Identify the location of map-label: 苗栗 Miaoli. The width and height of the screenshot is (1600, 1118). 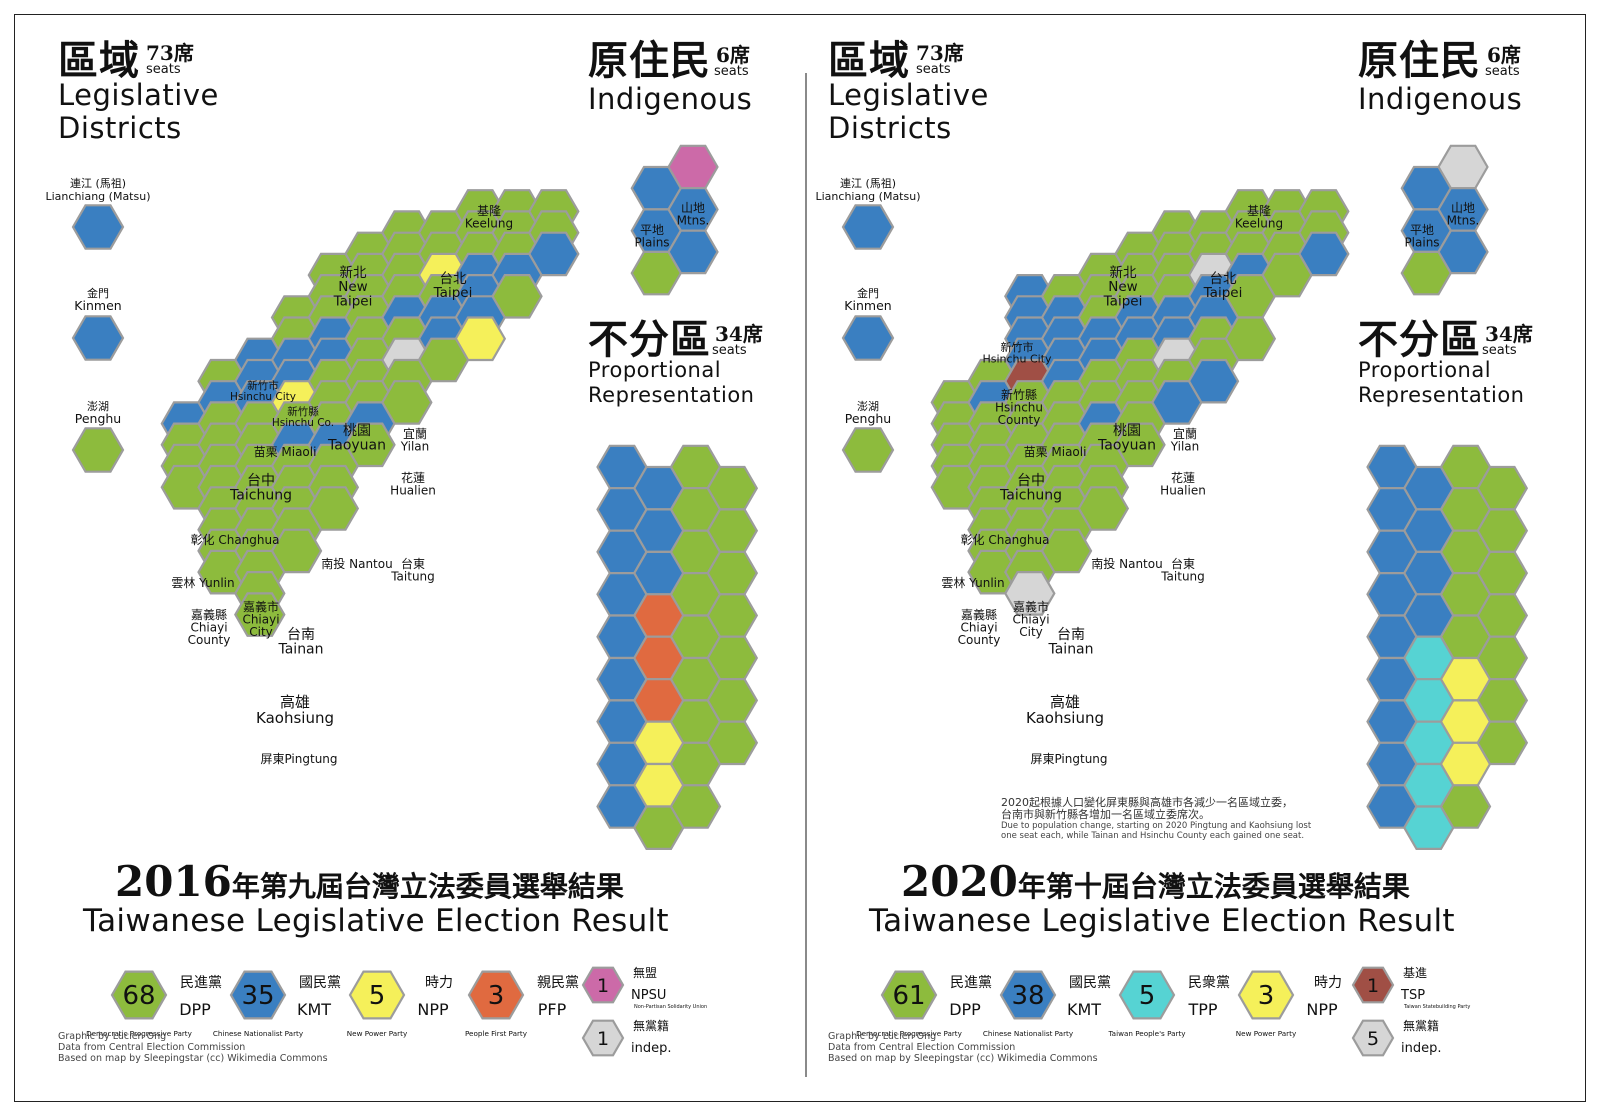
(285, 452).